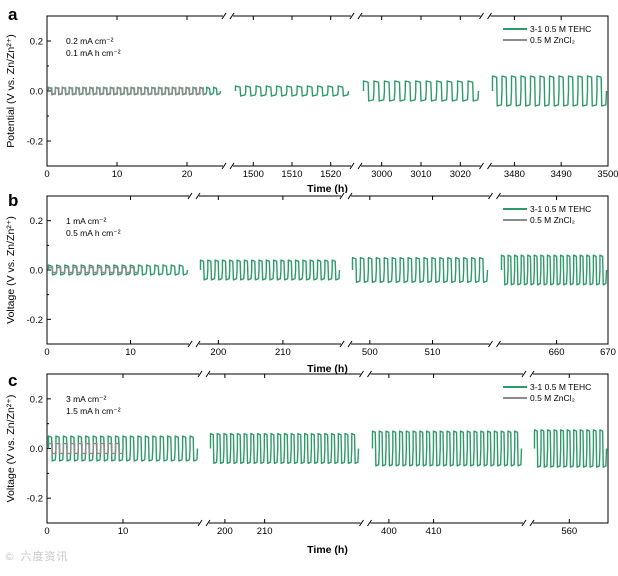 This screenshot has height=576, width=618. I want to click on x-tick-label: 1520, so click(330, 174).